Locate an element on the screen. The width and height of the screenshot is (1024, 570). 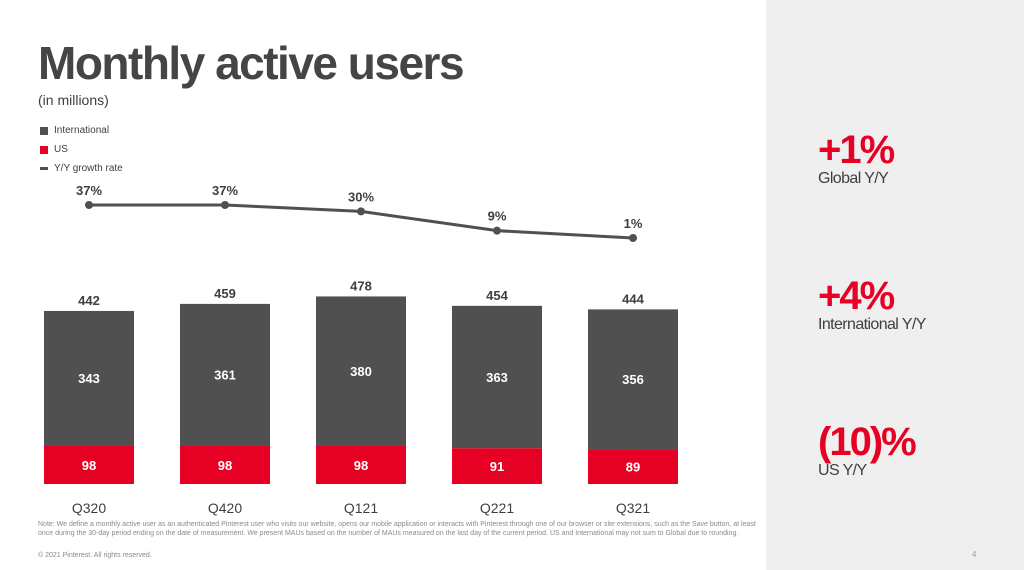
stat-us: (10)% US Y/Y is located at coordinates (867, 450).